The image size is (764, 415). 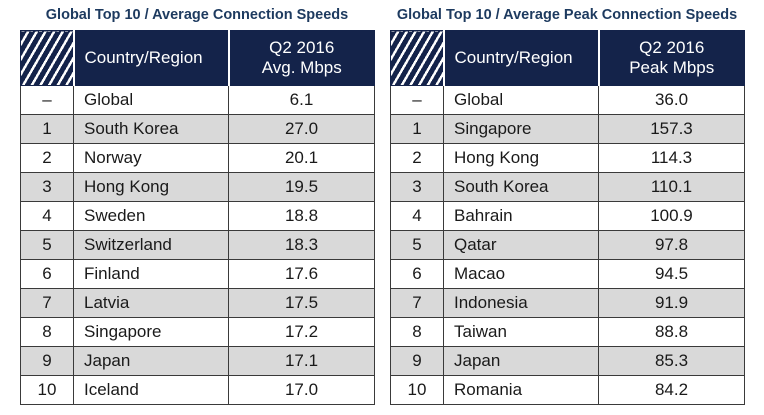 What do you see at coordinates (301, 129) in the screenshot?
I see `speed-cell: 27.0` at bounding box center [301, 129].